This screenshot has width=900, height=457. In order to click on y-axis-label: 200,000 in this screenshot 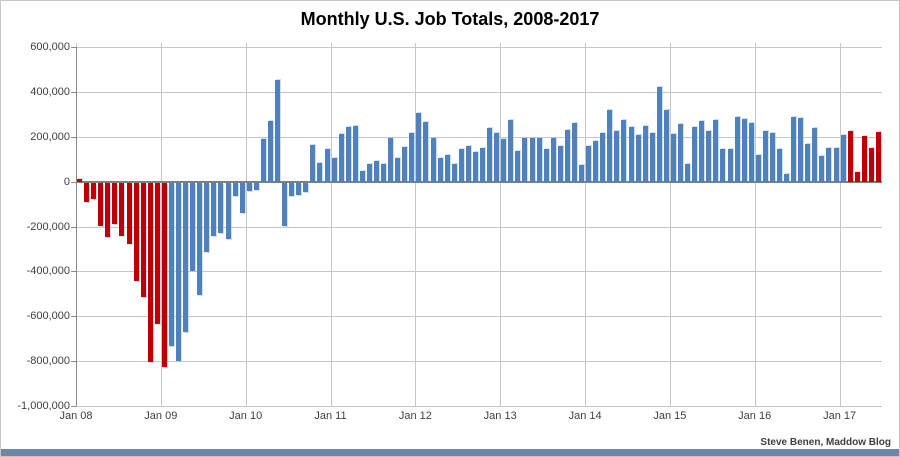, I will do `click(50, 136)`.